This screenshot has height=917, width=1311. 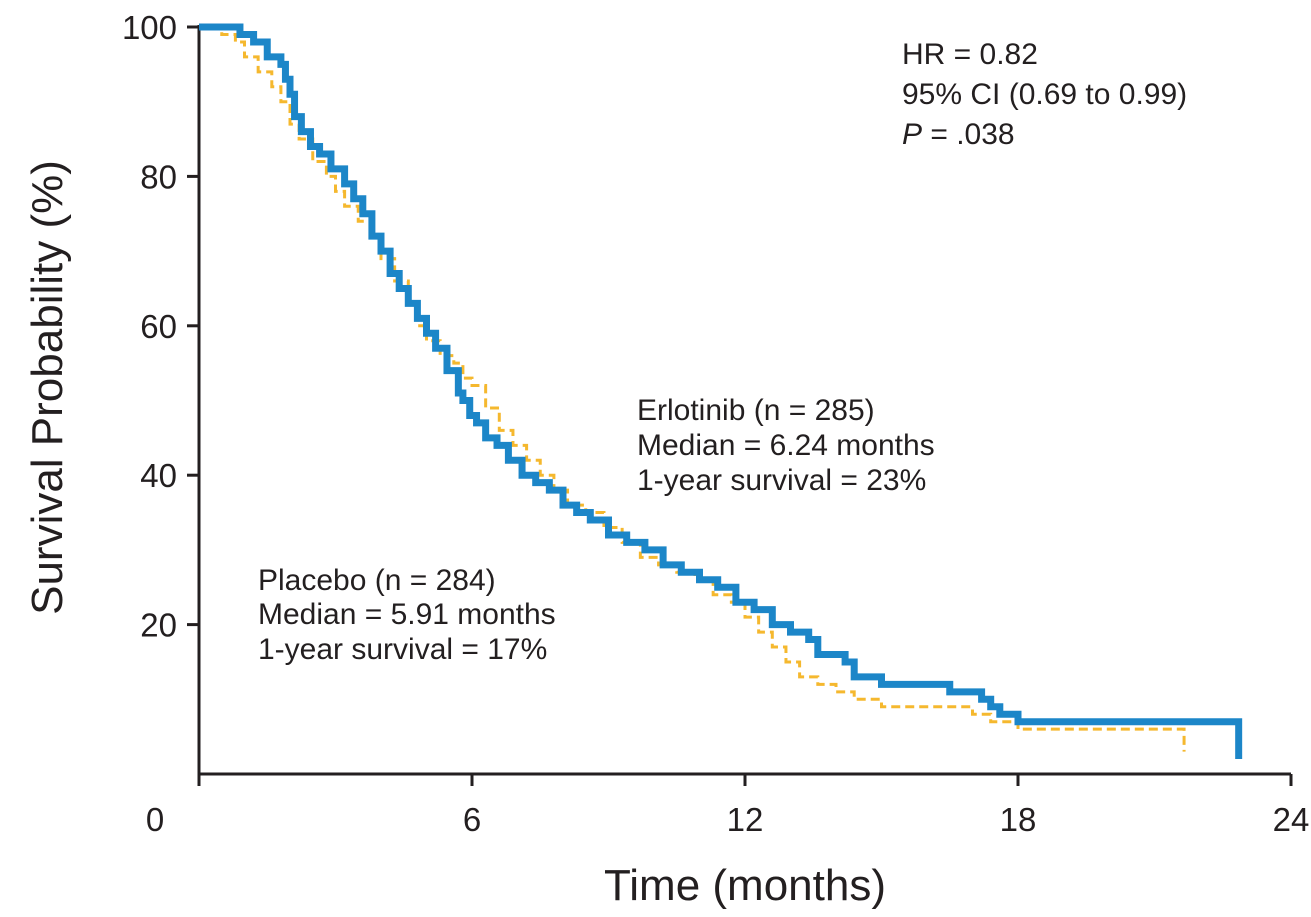 I want to click on stats-annotation: HR = 0.82 95% CI (0.69 to 0.99) P = .038, so click(x=1044, y=94).